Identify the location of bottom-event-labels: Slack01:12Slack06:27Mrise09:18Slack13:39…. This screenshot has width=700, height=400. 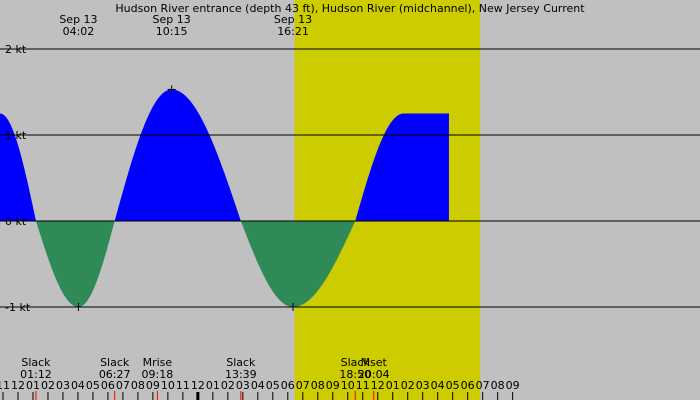
(205, 378).